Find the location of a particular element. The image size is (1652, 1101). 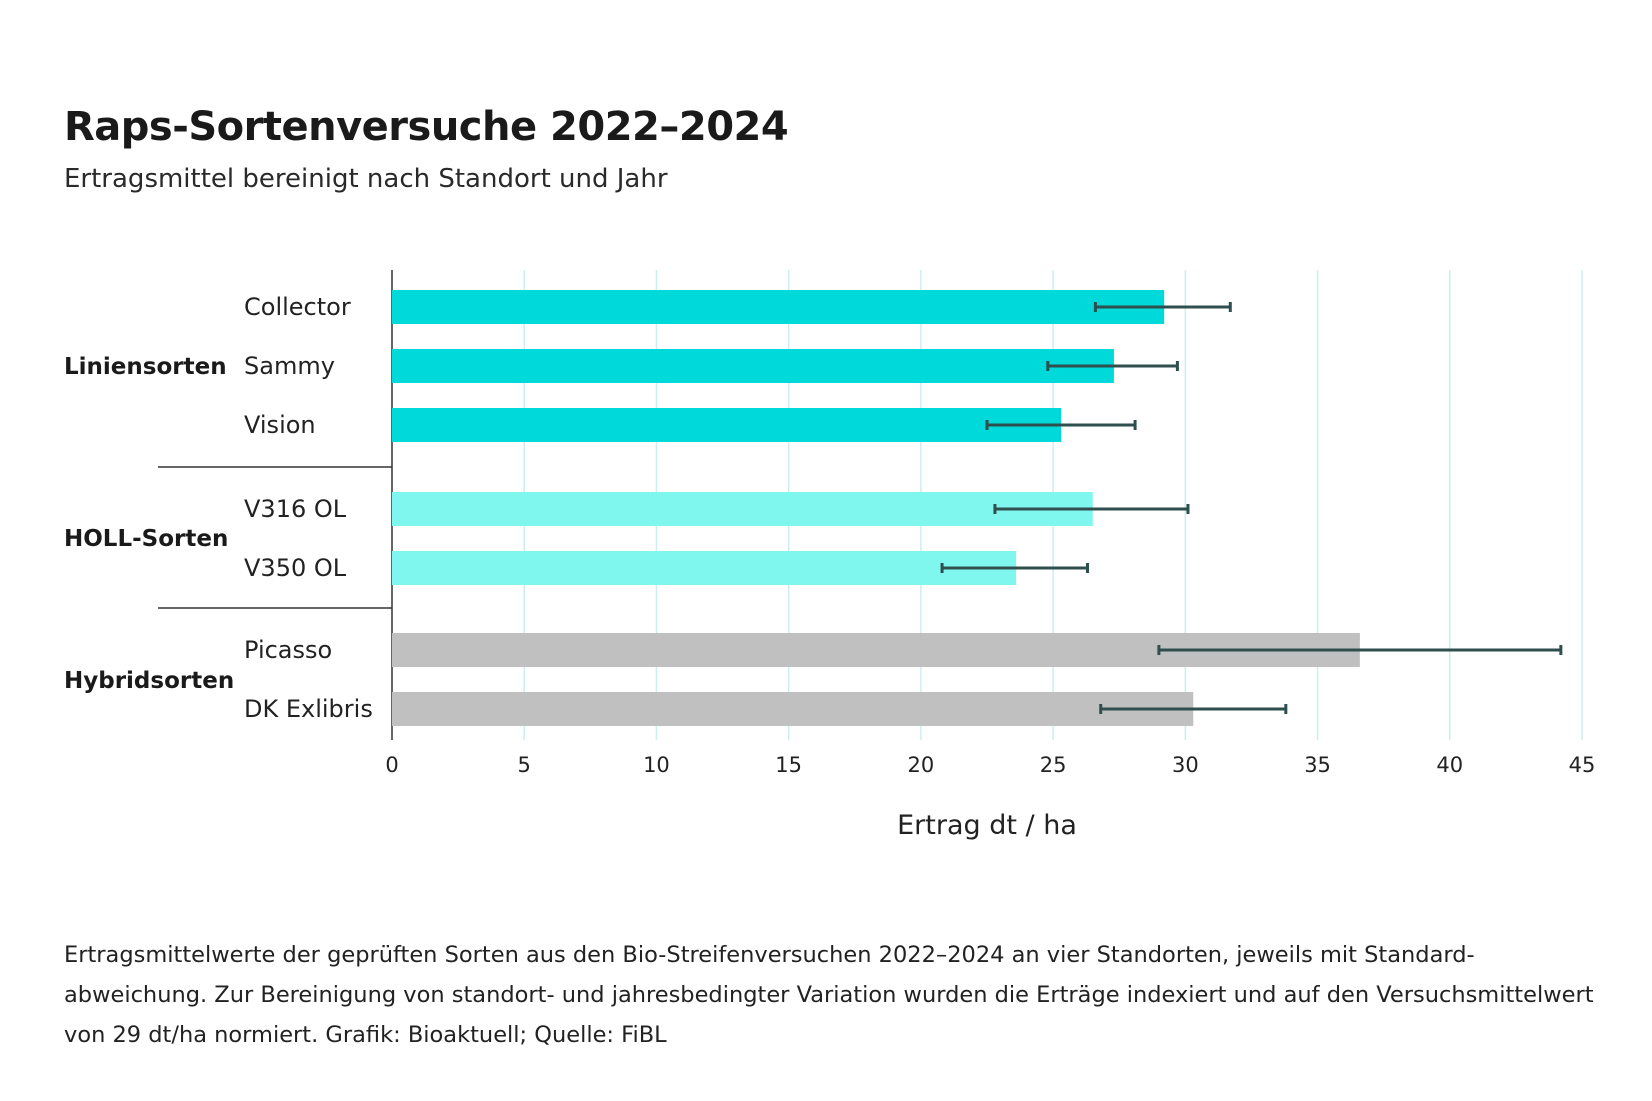

category-label: Picasso is located at coordinates (288, 650).